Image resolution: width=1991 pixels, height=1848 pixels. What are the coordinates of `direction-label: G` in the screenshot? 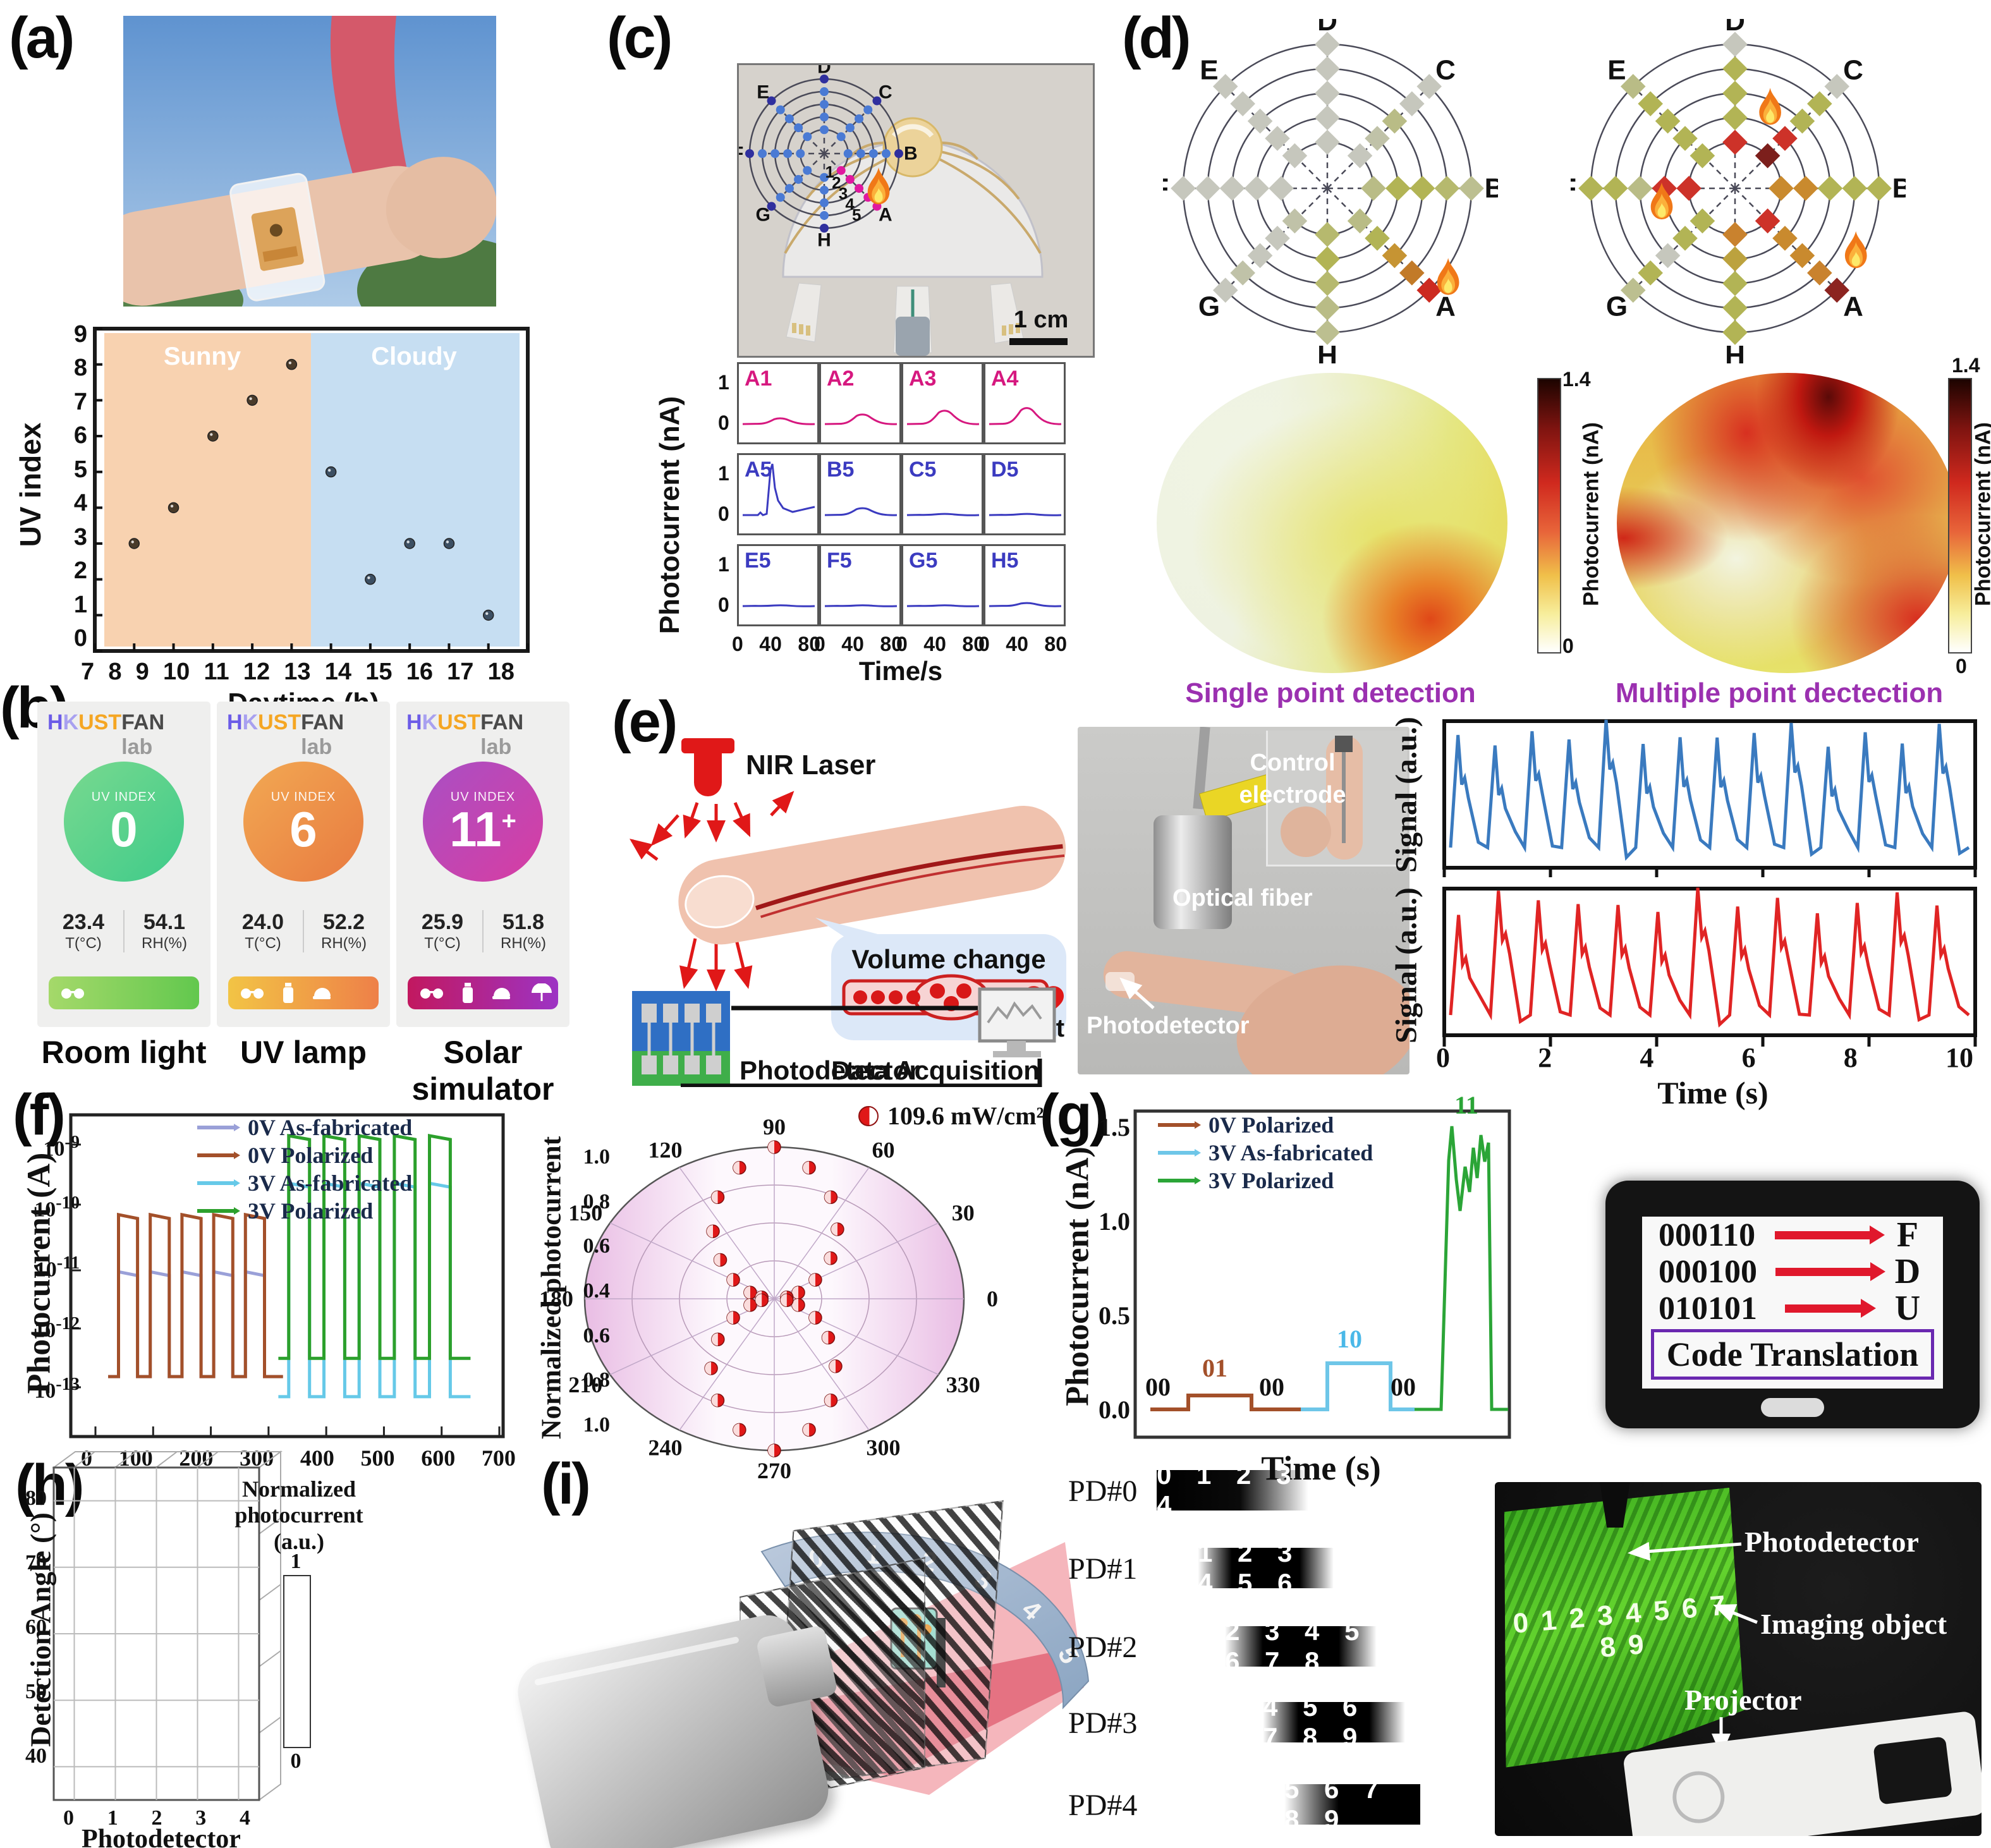 It's located at (1617, 306).